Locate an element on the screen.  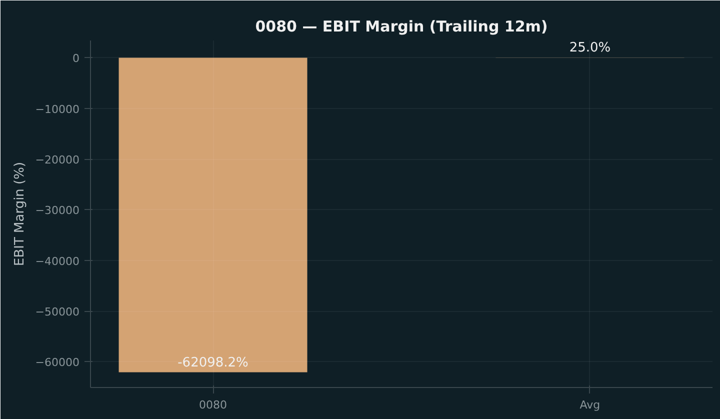
y-tick-label: −40000 is located at coordinates (57, 261).